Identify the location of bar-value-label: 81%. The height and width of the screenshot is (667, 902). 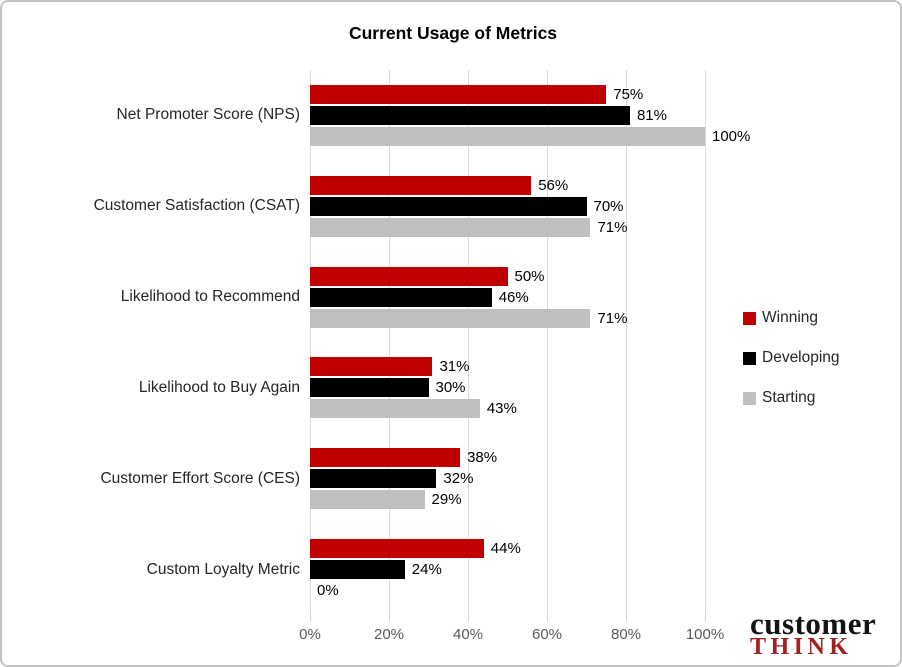
(651, 115).